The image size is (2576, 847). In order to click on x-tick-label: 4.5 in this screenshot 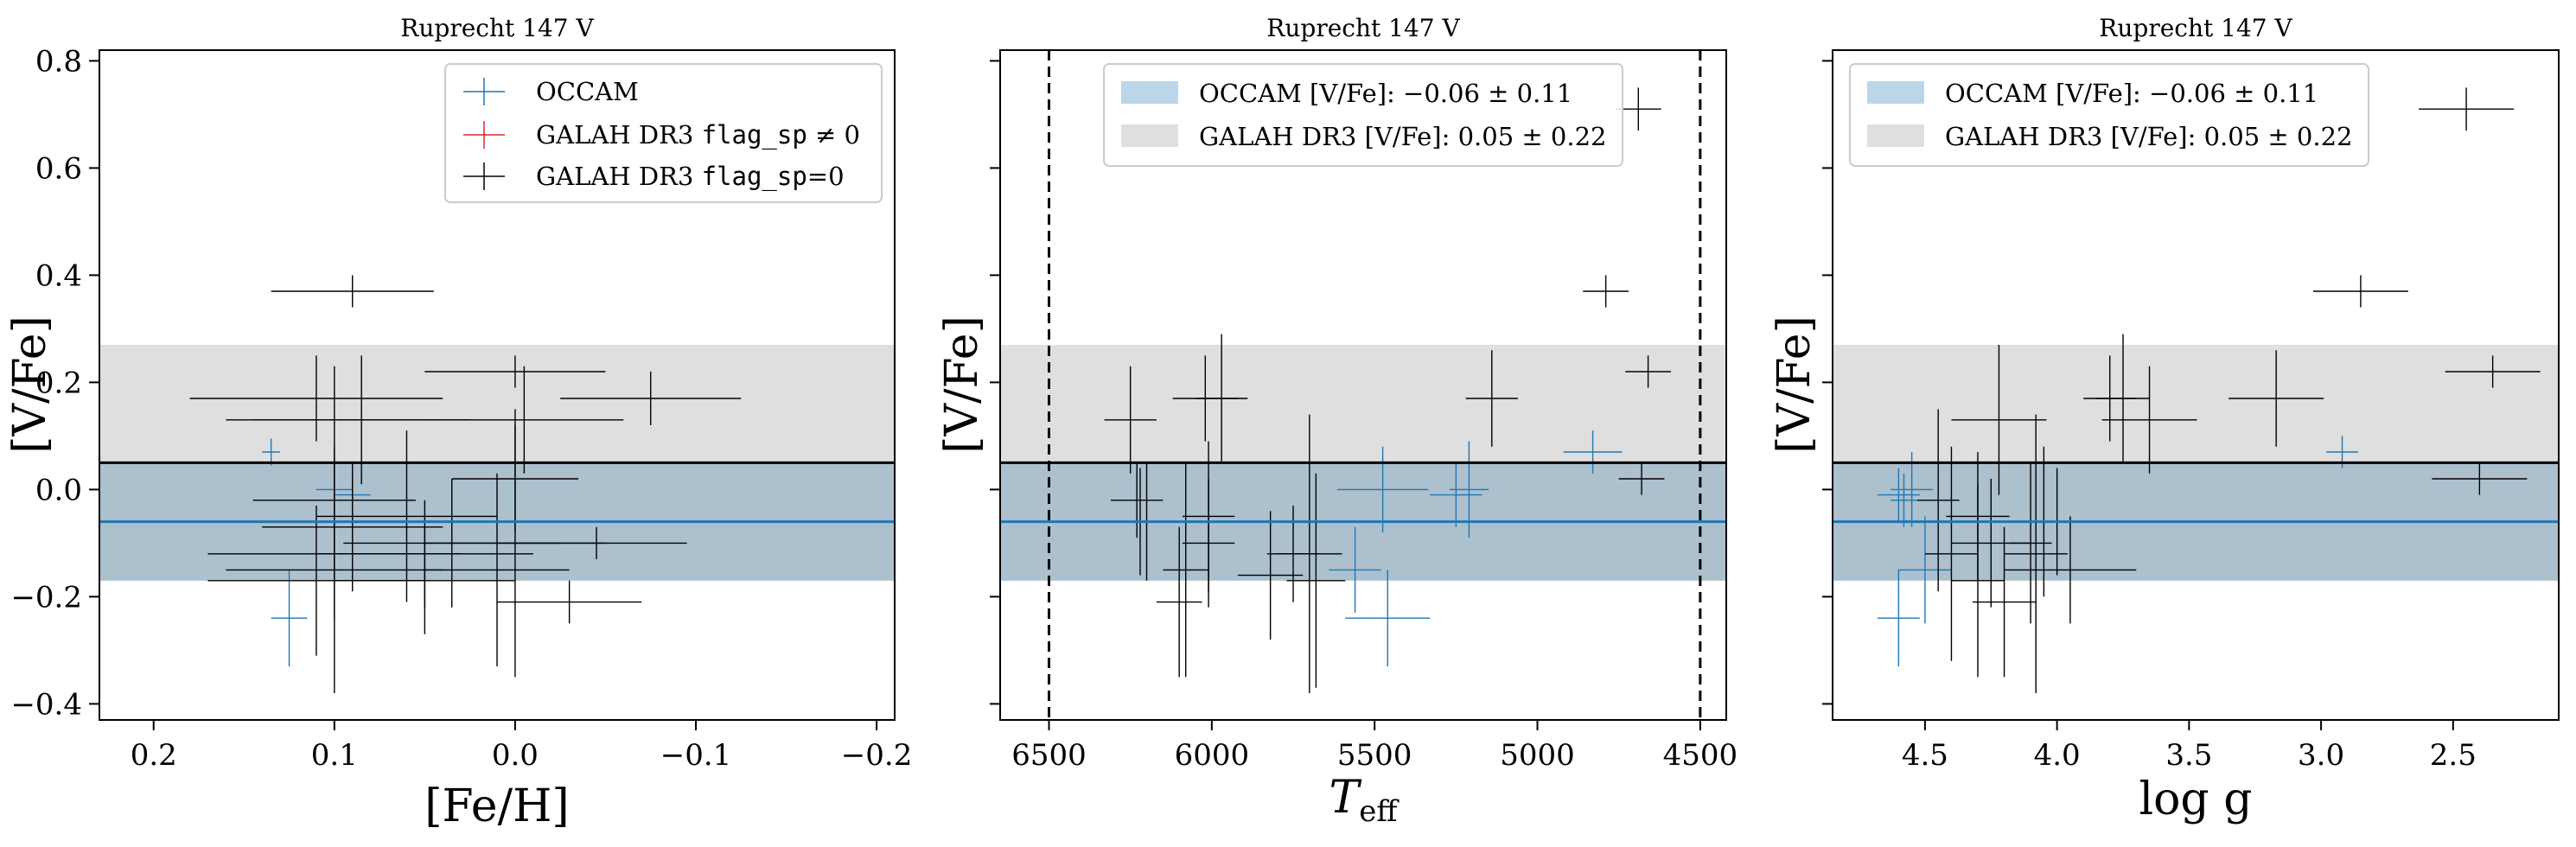, I will do `click(1925, 755)`.